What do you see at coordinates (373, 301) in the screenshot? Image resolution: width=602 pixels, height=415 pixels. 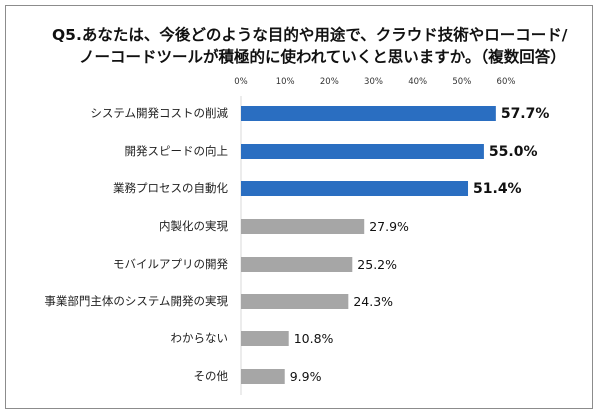 I see `value-label: 24.3%` at bounding box center [373, 301].